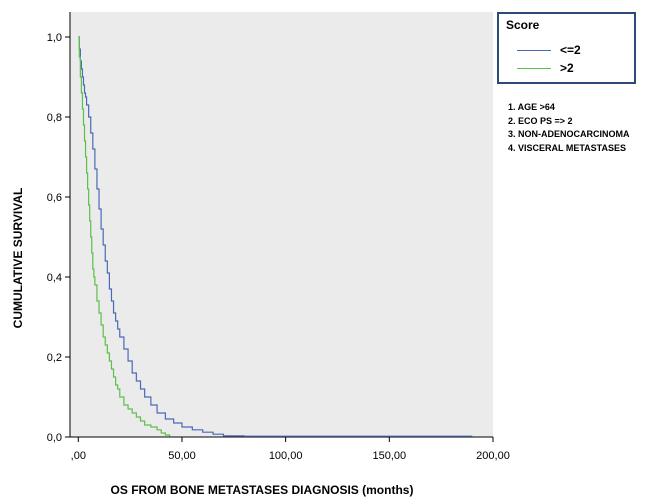  What do you see at coordinates (54, 118) in the screenshot?
I see `y-tick-label: 0,8` at bounding box center [54, 118].